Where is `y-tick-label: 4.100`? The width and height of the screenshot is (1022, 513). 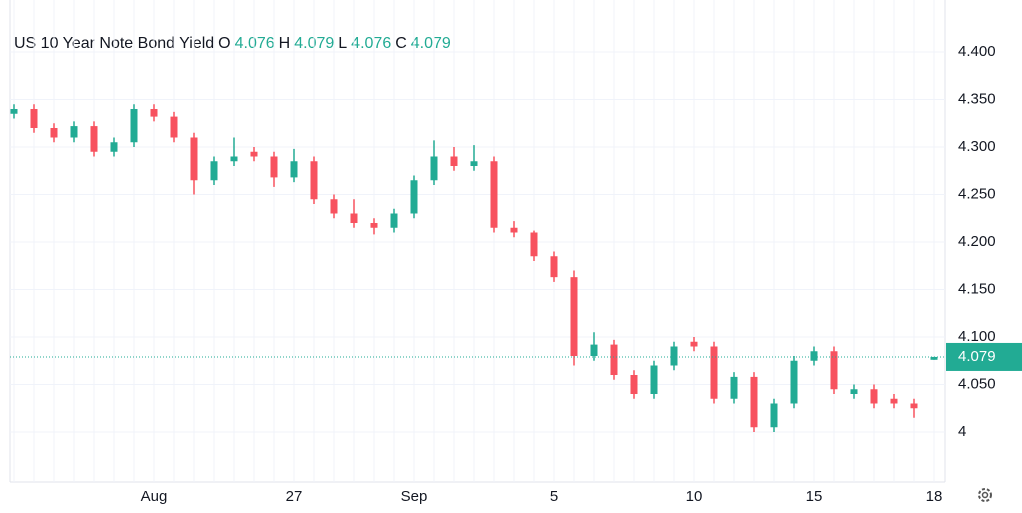
y-tick-label: 4.100 is located at coordinates (977, 336).